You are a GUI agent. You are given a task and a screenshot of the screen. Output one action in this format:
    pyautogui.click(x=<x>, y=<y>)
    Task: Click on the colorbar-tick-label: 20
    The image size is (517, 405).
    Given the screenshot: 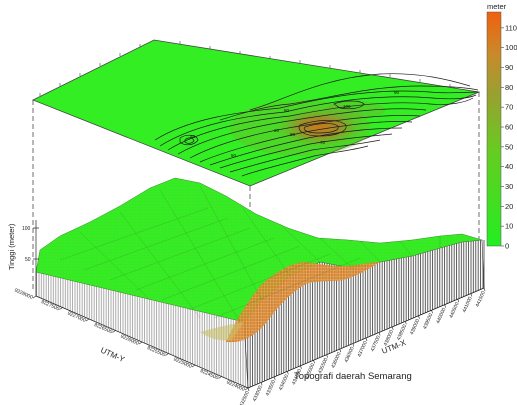 What is the action you would take?
    pyautogui.click(x=509, y=206)
    